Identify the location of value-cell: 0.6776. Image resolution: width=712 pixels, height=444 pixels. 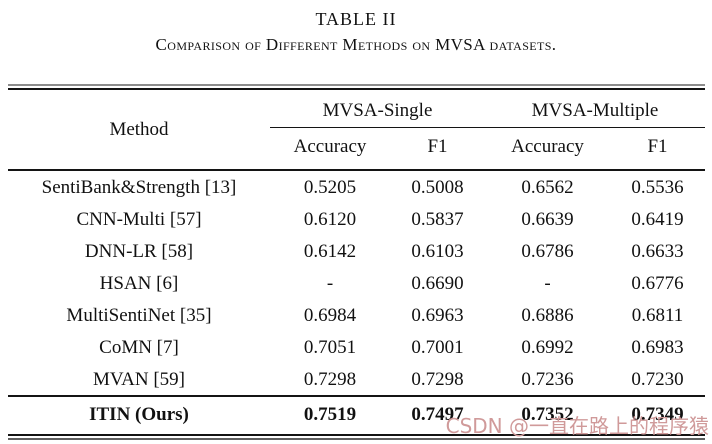
(657, 283).